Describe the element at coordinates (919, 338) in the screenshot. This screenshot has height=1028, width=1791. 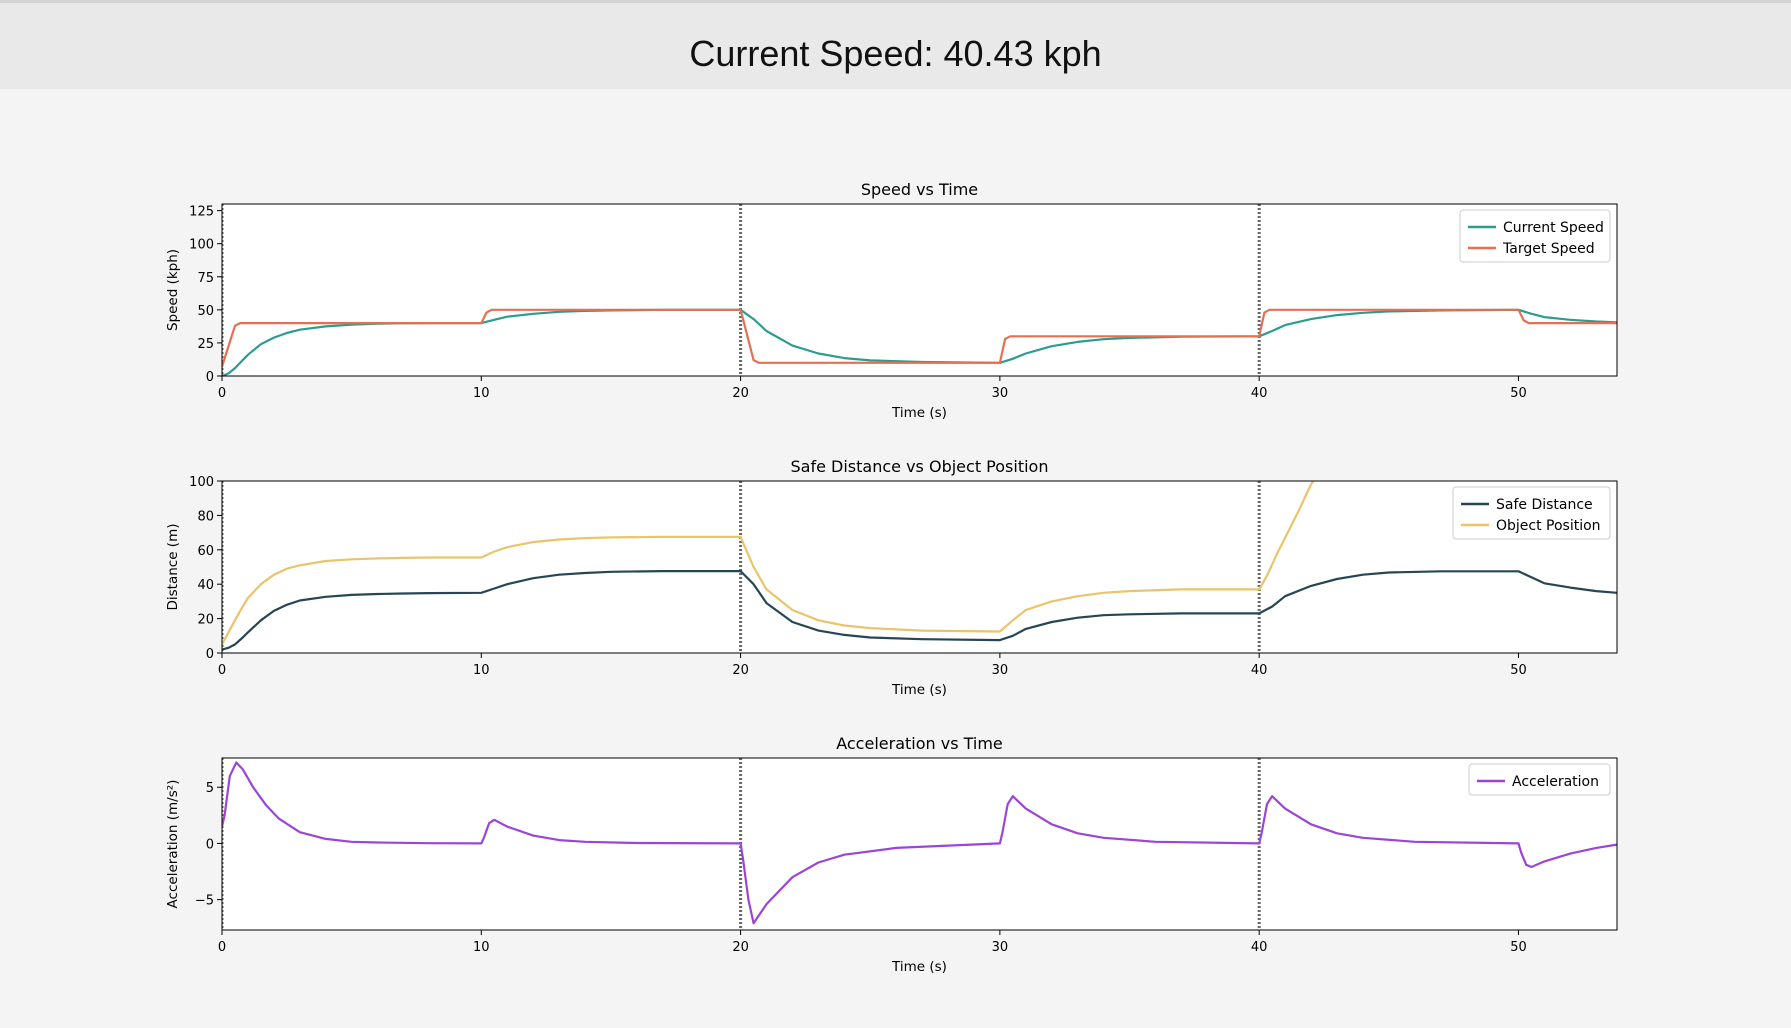
I see `series-line-target-speed` at that location.